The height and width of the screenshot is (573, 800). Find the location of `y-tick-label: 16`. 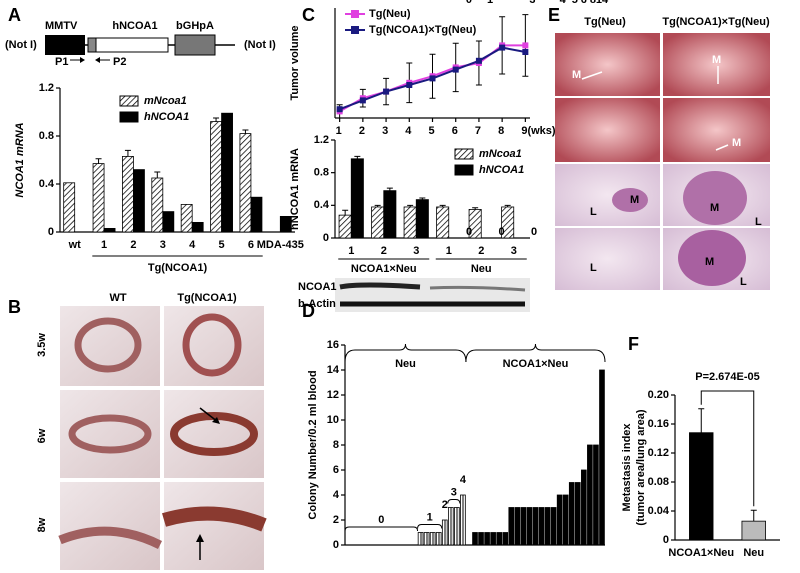

y-tick-label: 16 is located at coordinates (333, 345).